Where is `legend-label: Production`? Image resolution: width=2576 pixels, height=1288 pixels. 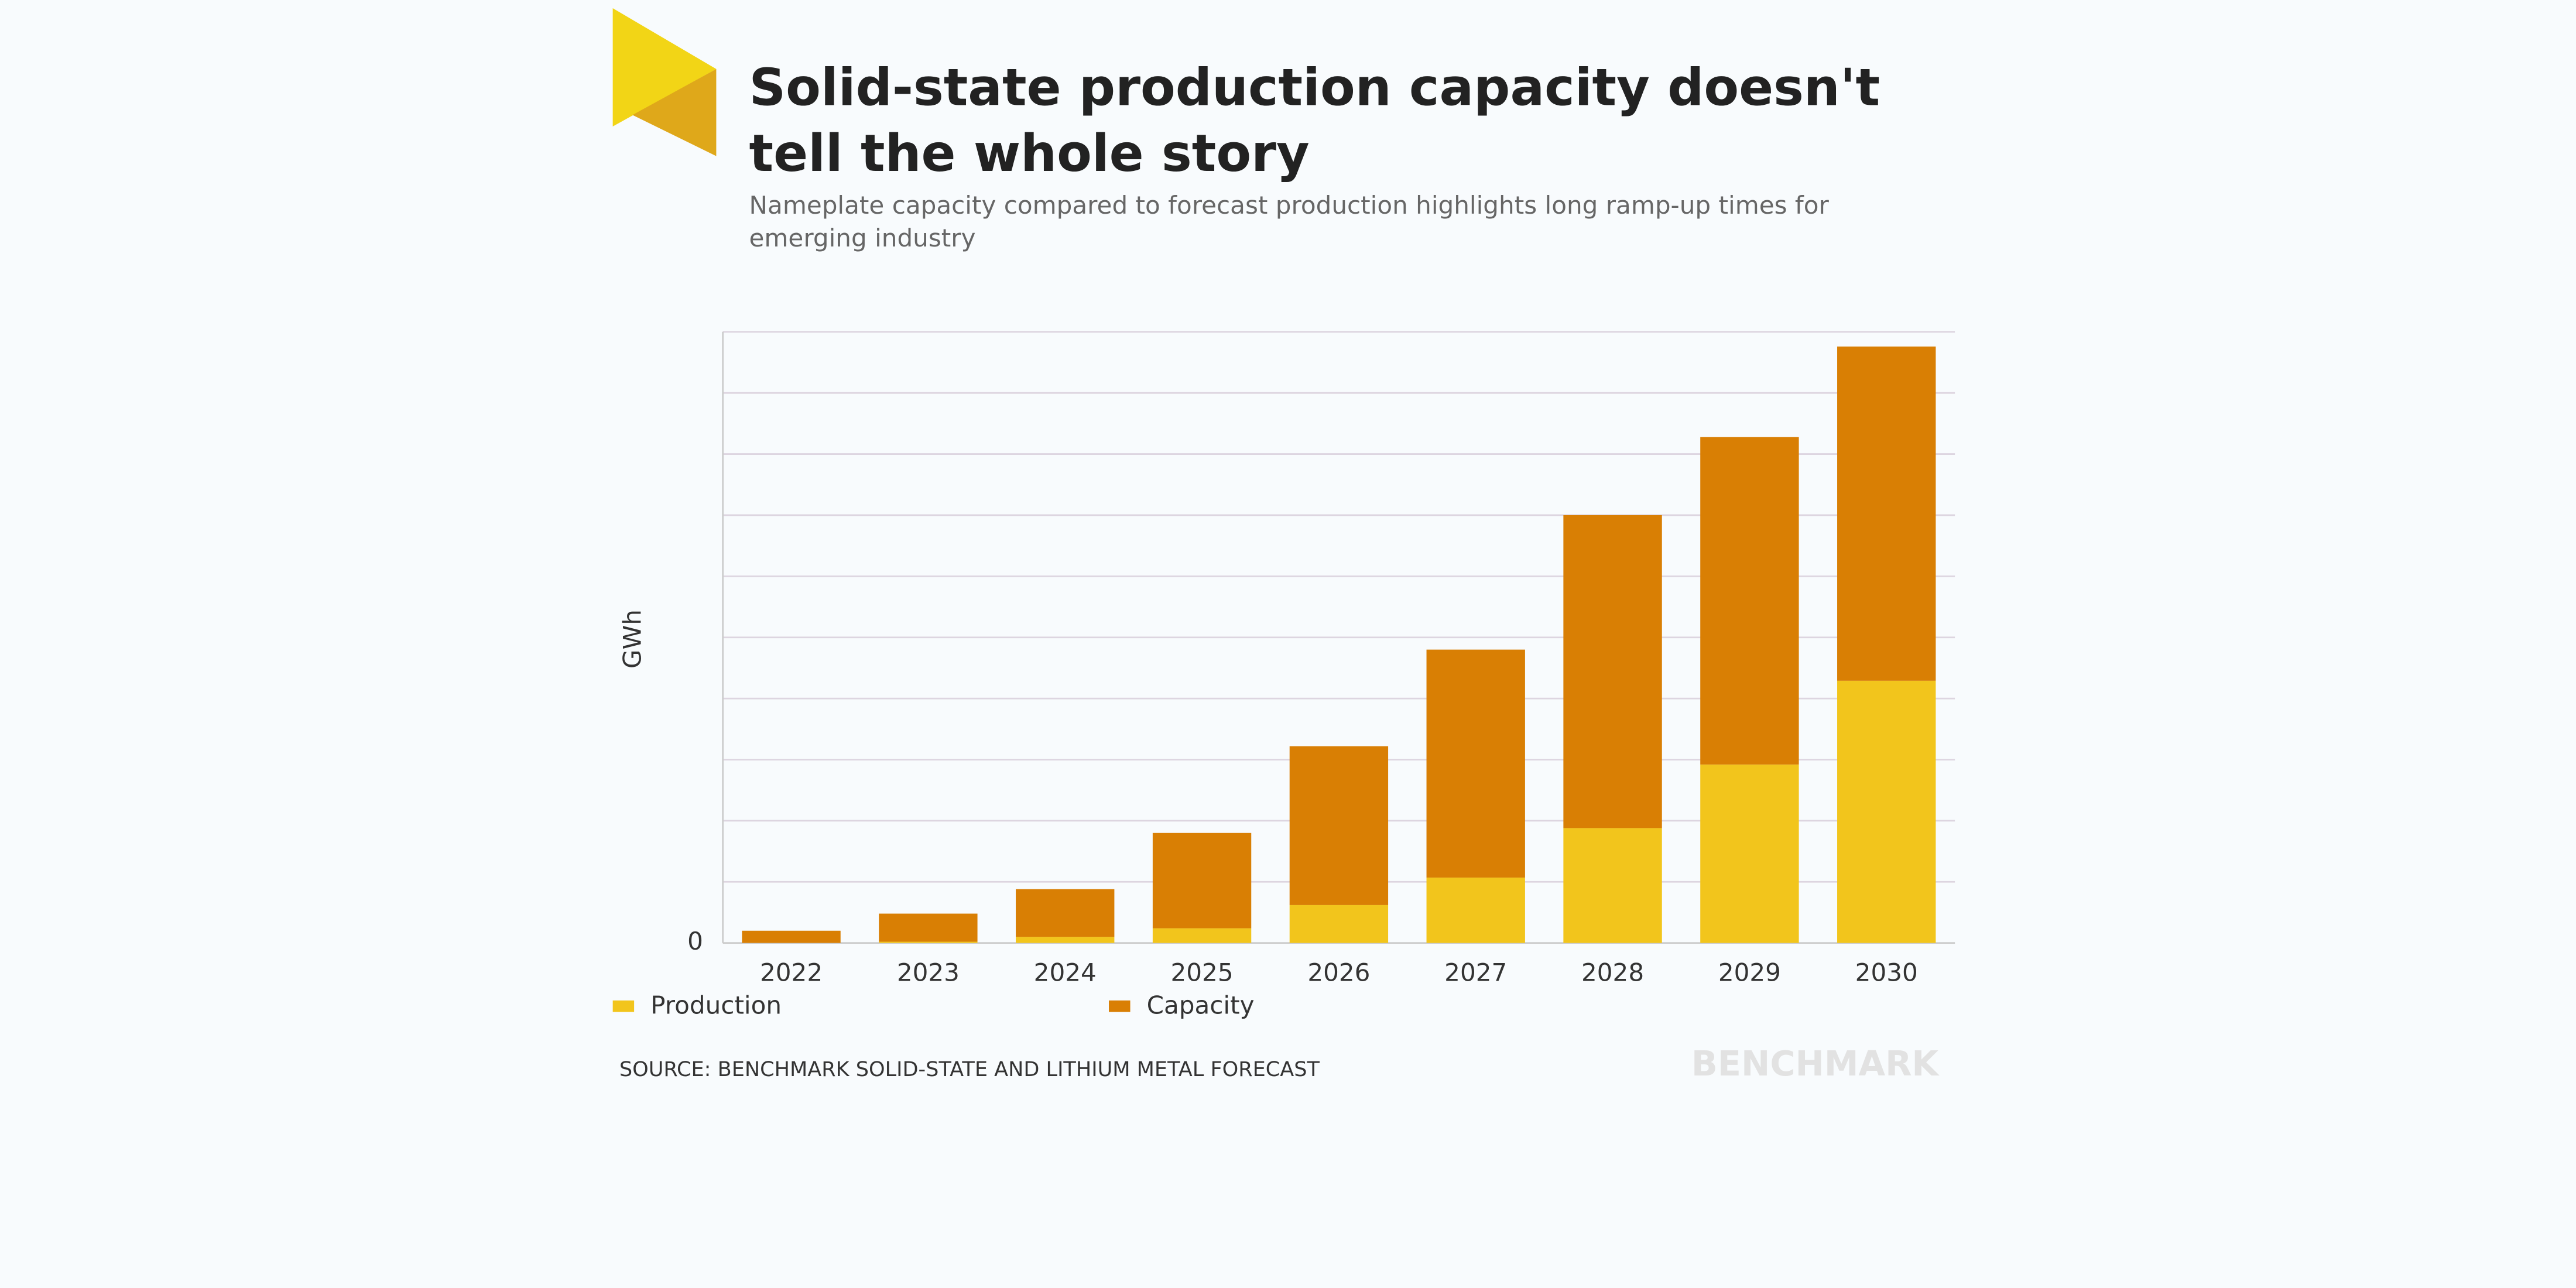 legend-label: Production is located at coordinates (716, 1005).